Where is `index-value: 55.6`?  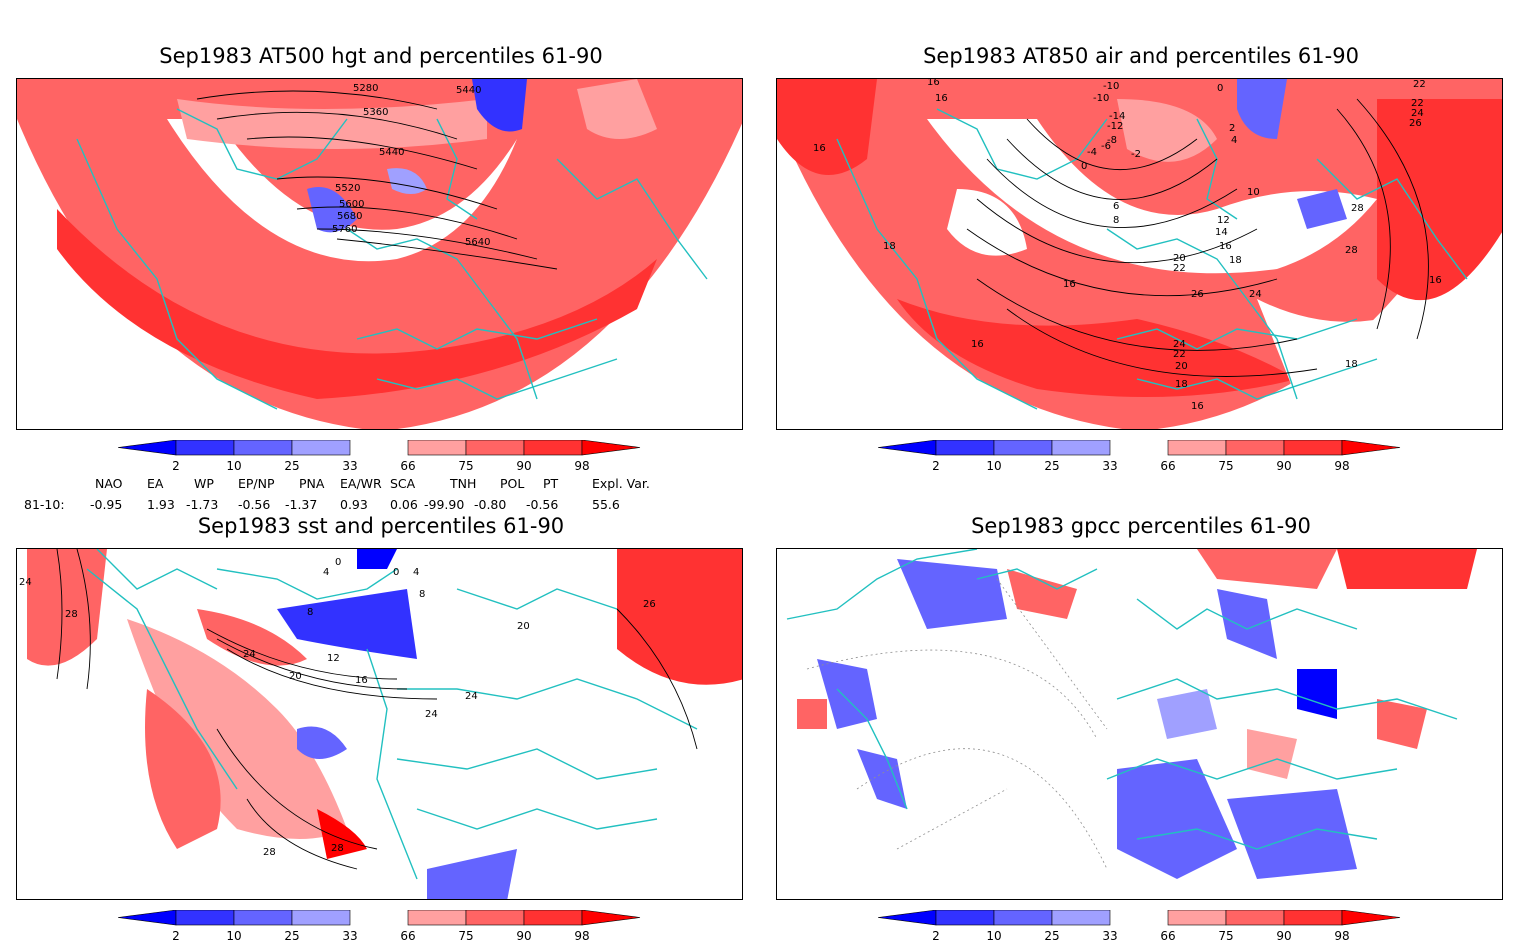 index-value: 55.6 is located at coordinates (606, 504).